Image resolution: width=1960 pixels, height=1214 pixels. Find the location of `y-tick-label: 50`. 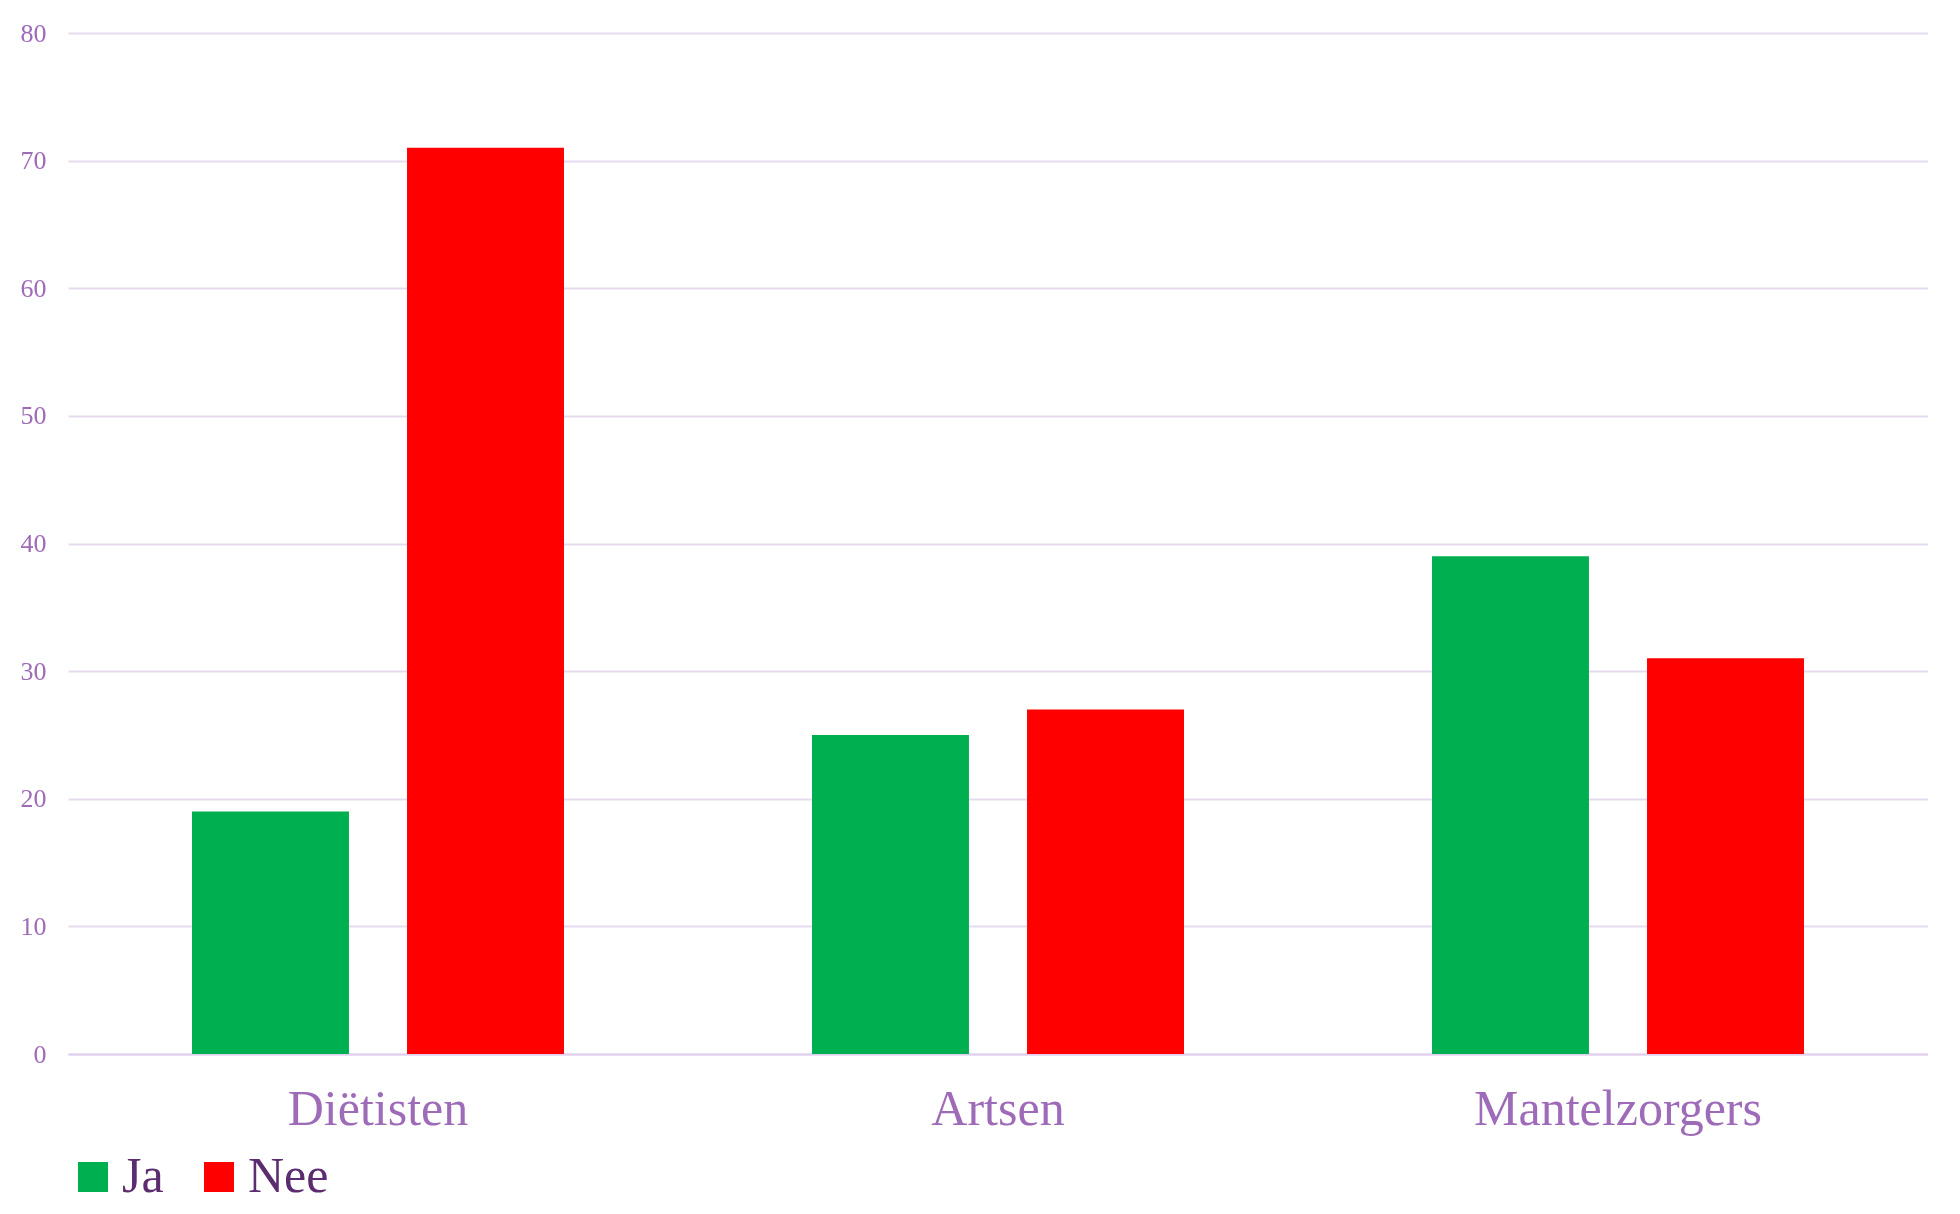

y-tick-label: 50 is located at coordinates (33, 416).